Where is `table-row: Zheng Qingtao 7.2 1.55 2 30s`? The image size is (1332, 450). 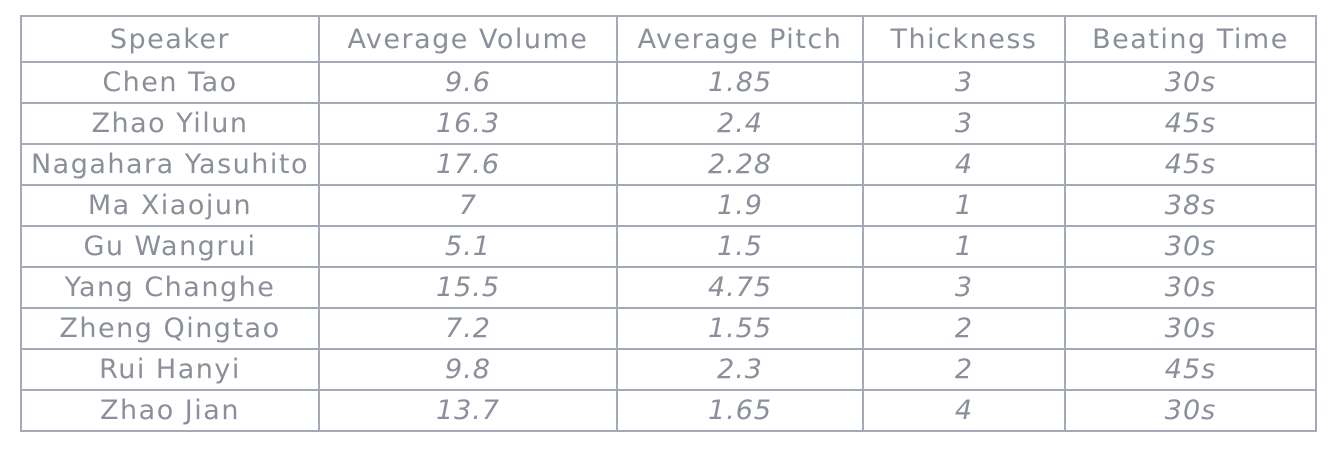 table-row: Zheng Qingtao 7.2 1.55 2 30s is located at coordinates (668, 328).